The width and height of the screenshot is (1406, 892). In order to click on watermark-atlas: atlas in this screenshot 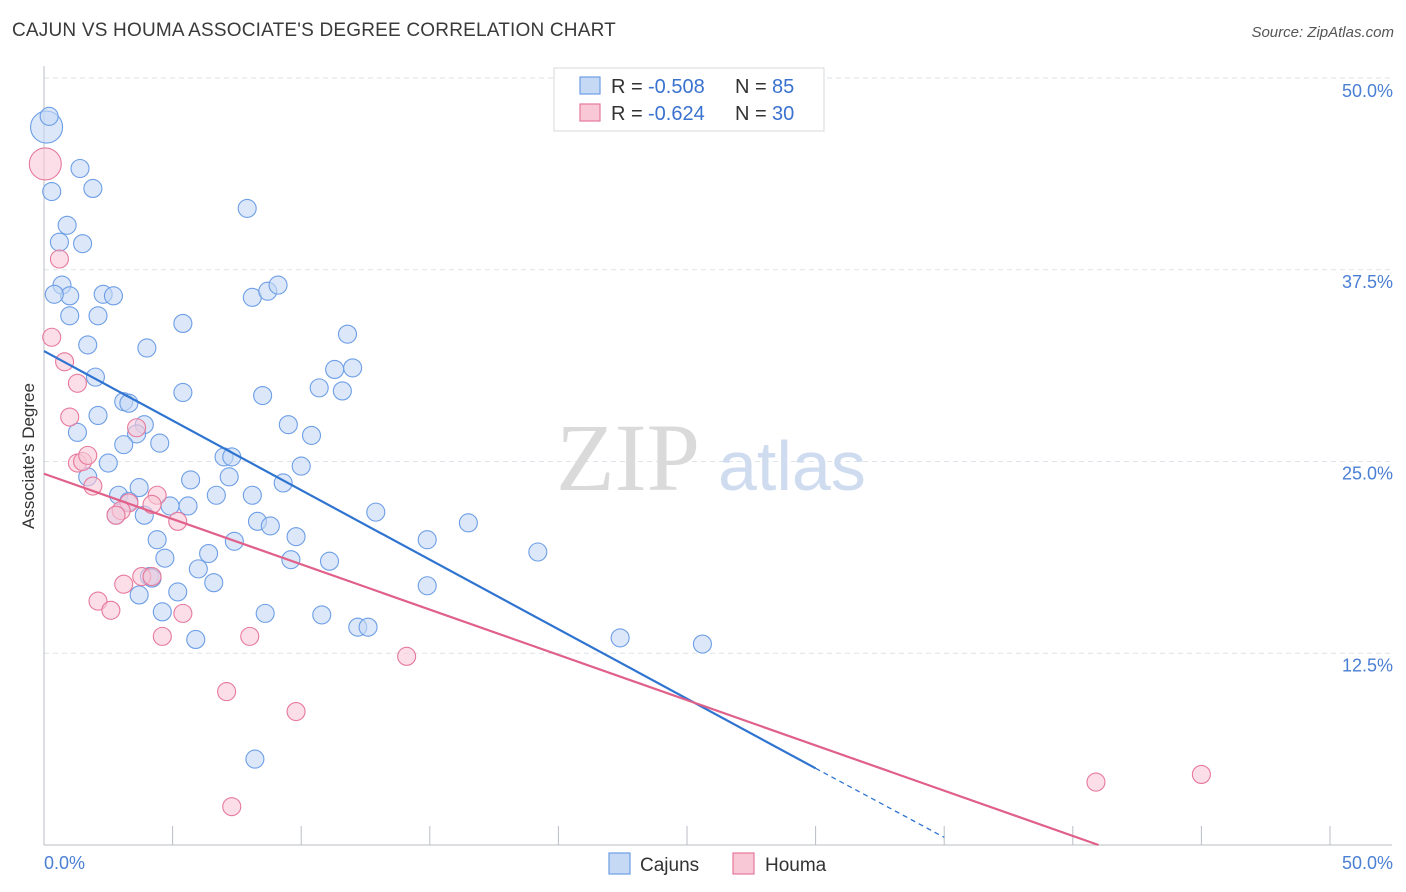, I will do `click(792, 466)`.